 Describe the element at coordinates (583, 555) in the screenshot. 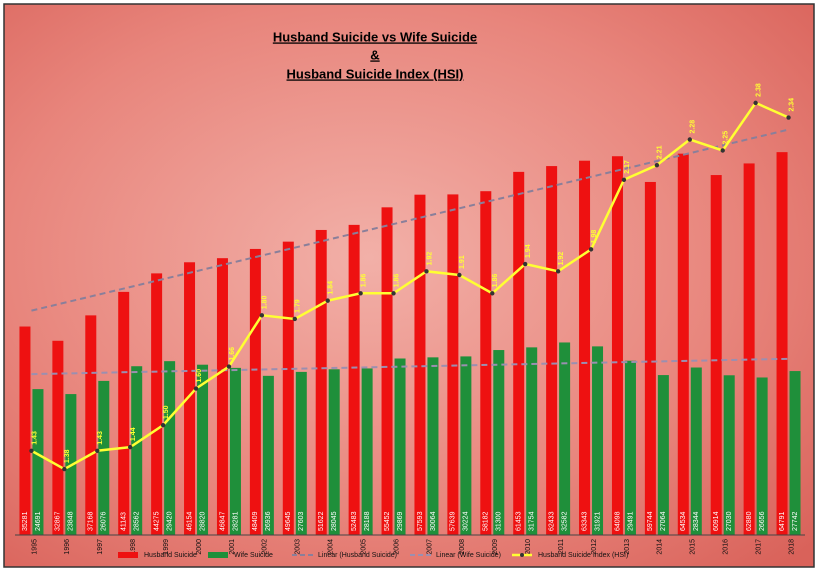

I see `legend-label: Husband Suicide Index (HSI)` at that location.